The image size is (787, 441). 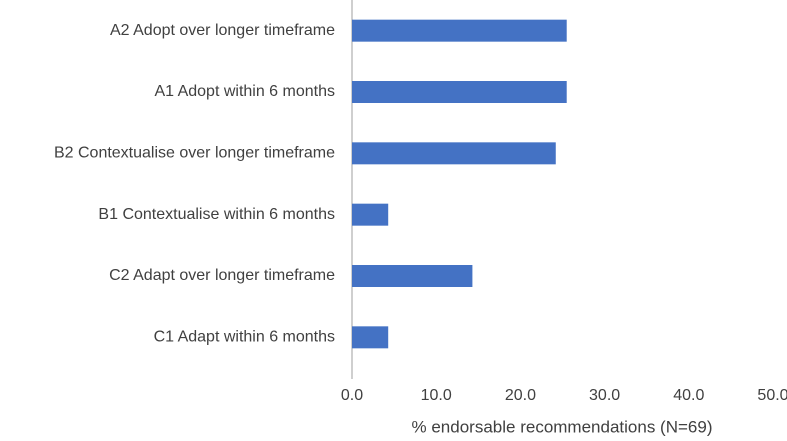 I want to click on x-tick-label: 50.0, so click(x=772, y=395).